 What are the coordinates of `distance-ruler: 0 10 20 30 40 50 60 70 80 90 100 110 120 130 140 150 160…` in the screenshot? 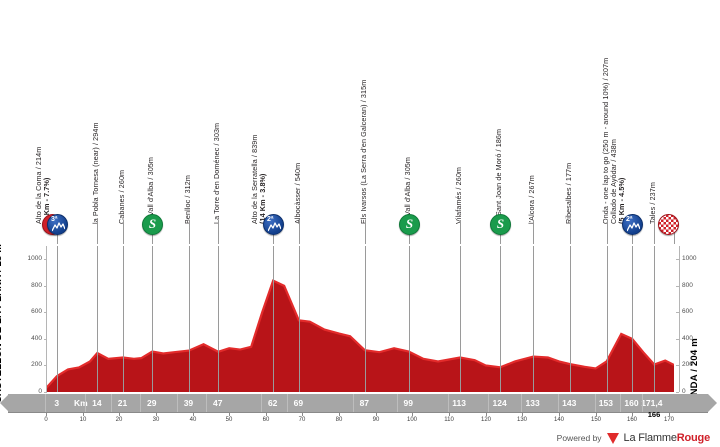 It's located at (360, 421).